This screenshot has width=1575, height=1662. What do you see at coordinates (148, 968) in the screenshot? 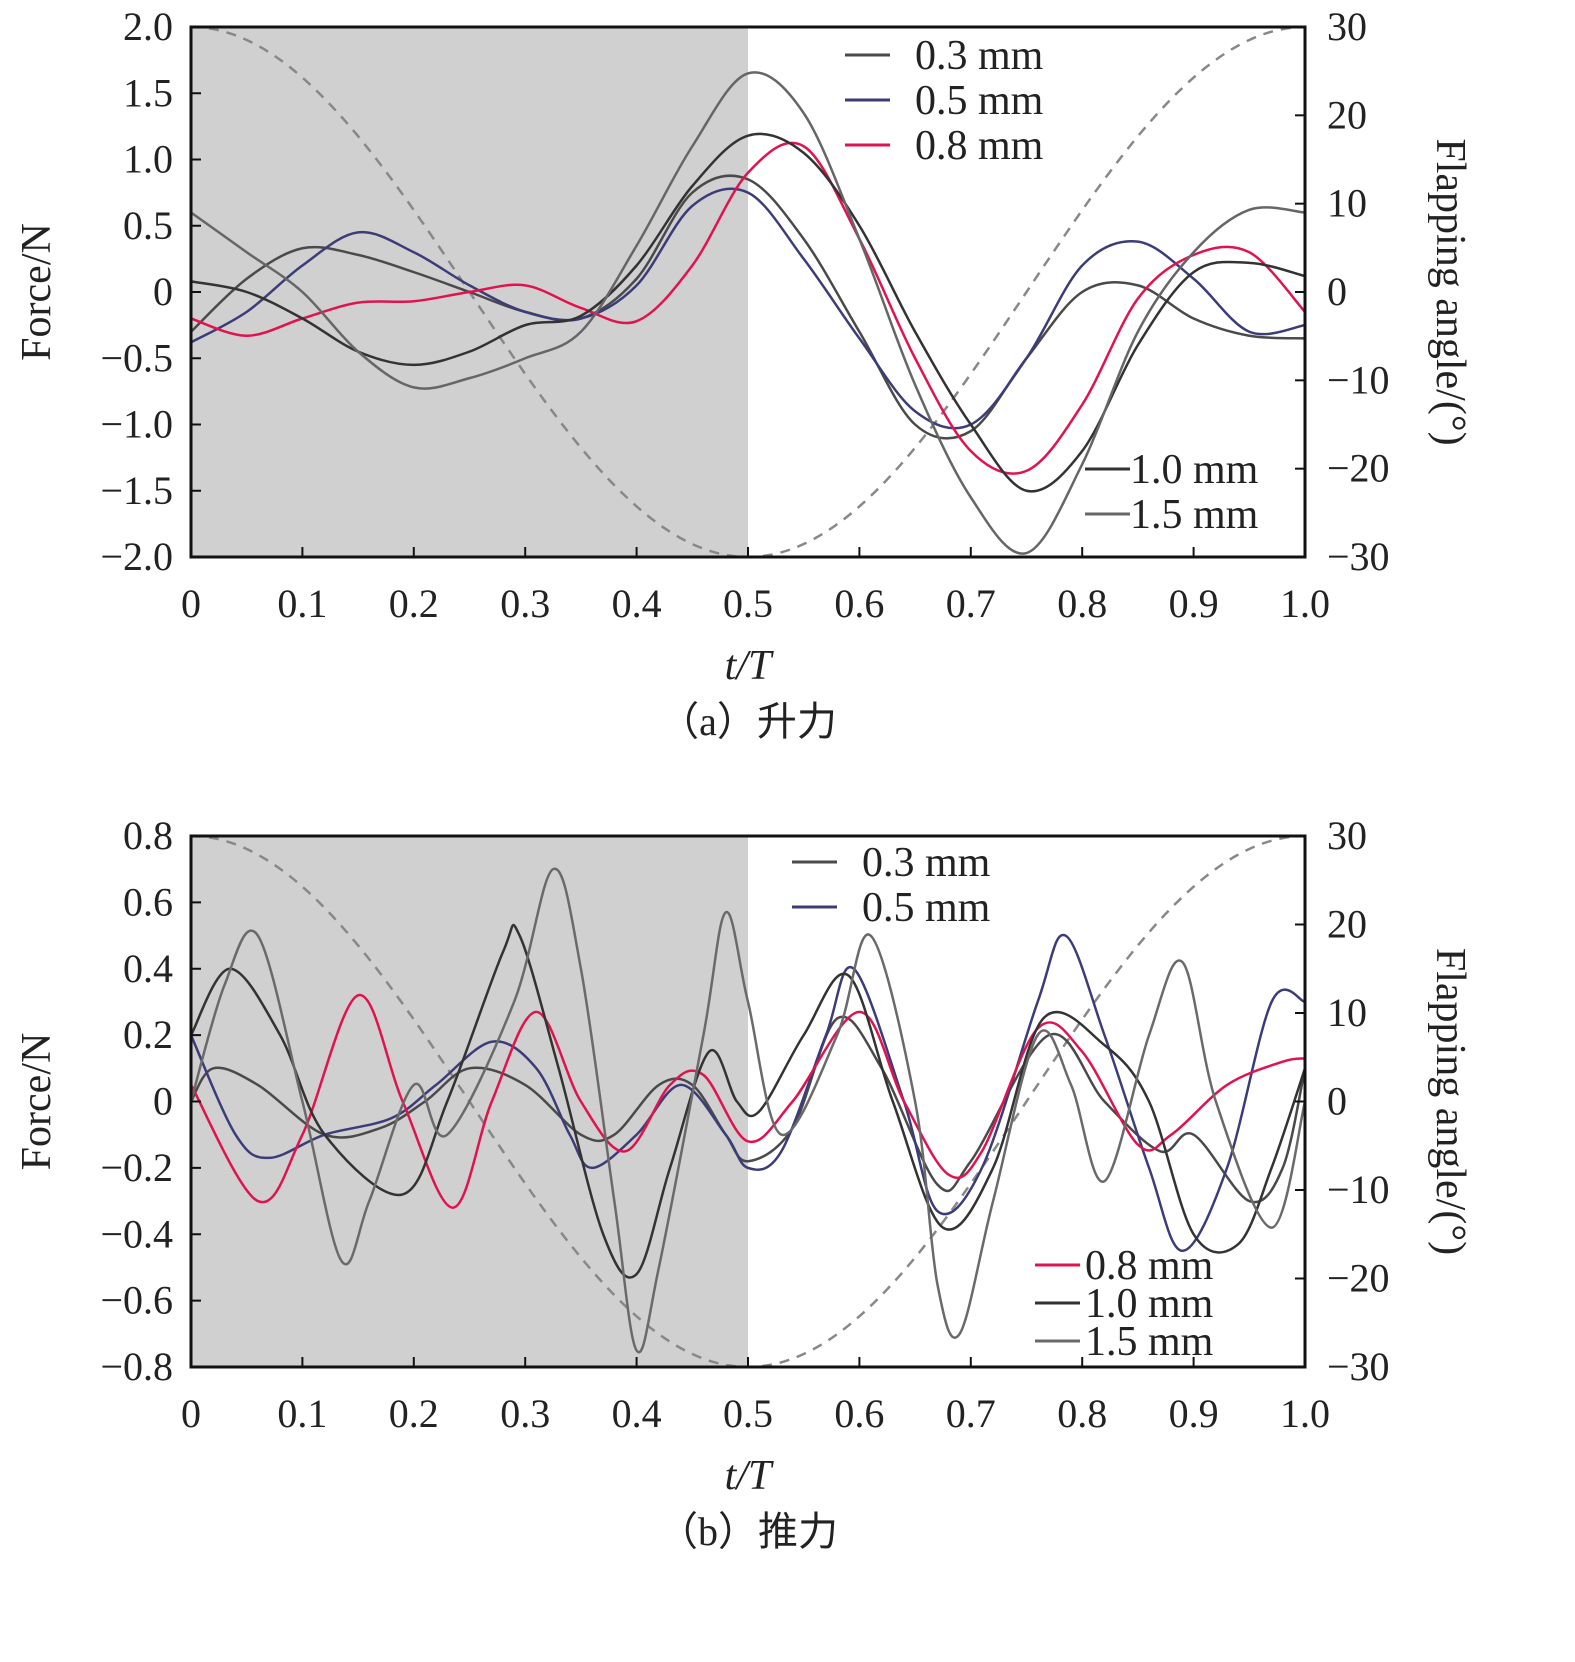
I see `y-tick-label: 0.4` at bounding box center [148, 968].